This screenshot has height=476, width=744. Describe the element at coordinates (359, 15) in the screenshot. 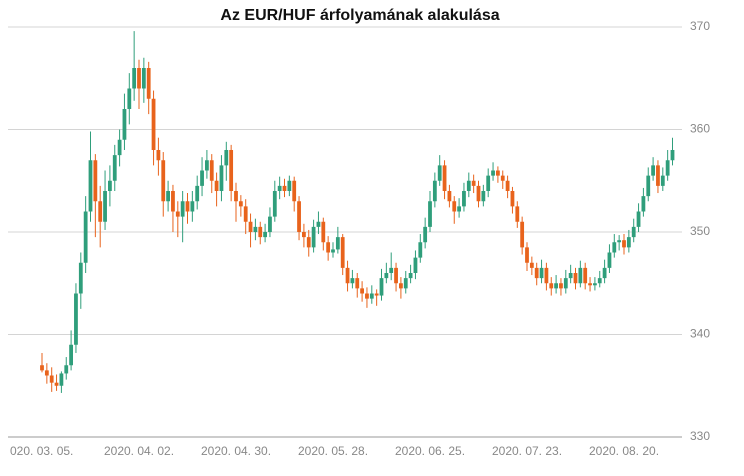

I see `chart-title: Az EUR/HUF árfolyamának alakulása` at that location.